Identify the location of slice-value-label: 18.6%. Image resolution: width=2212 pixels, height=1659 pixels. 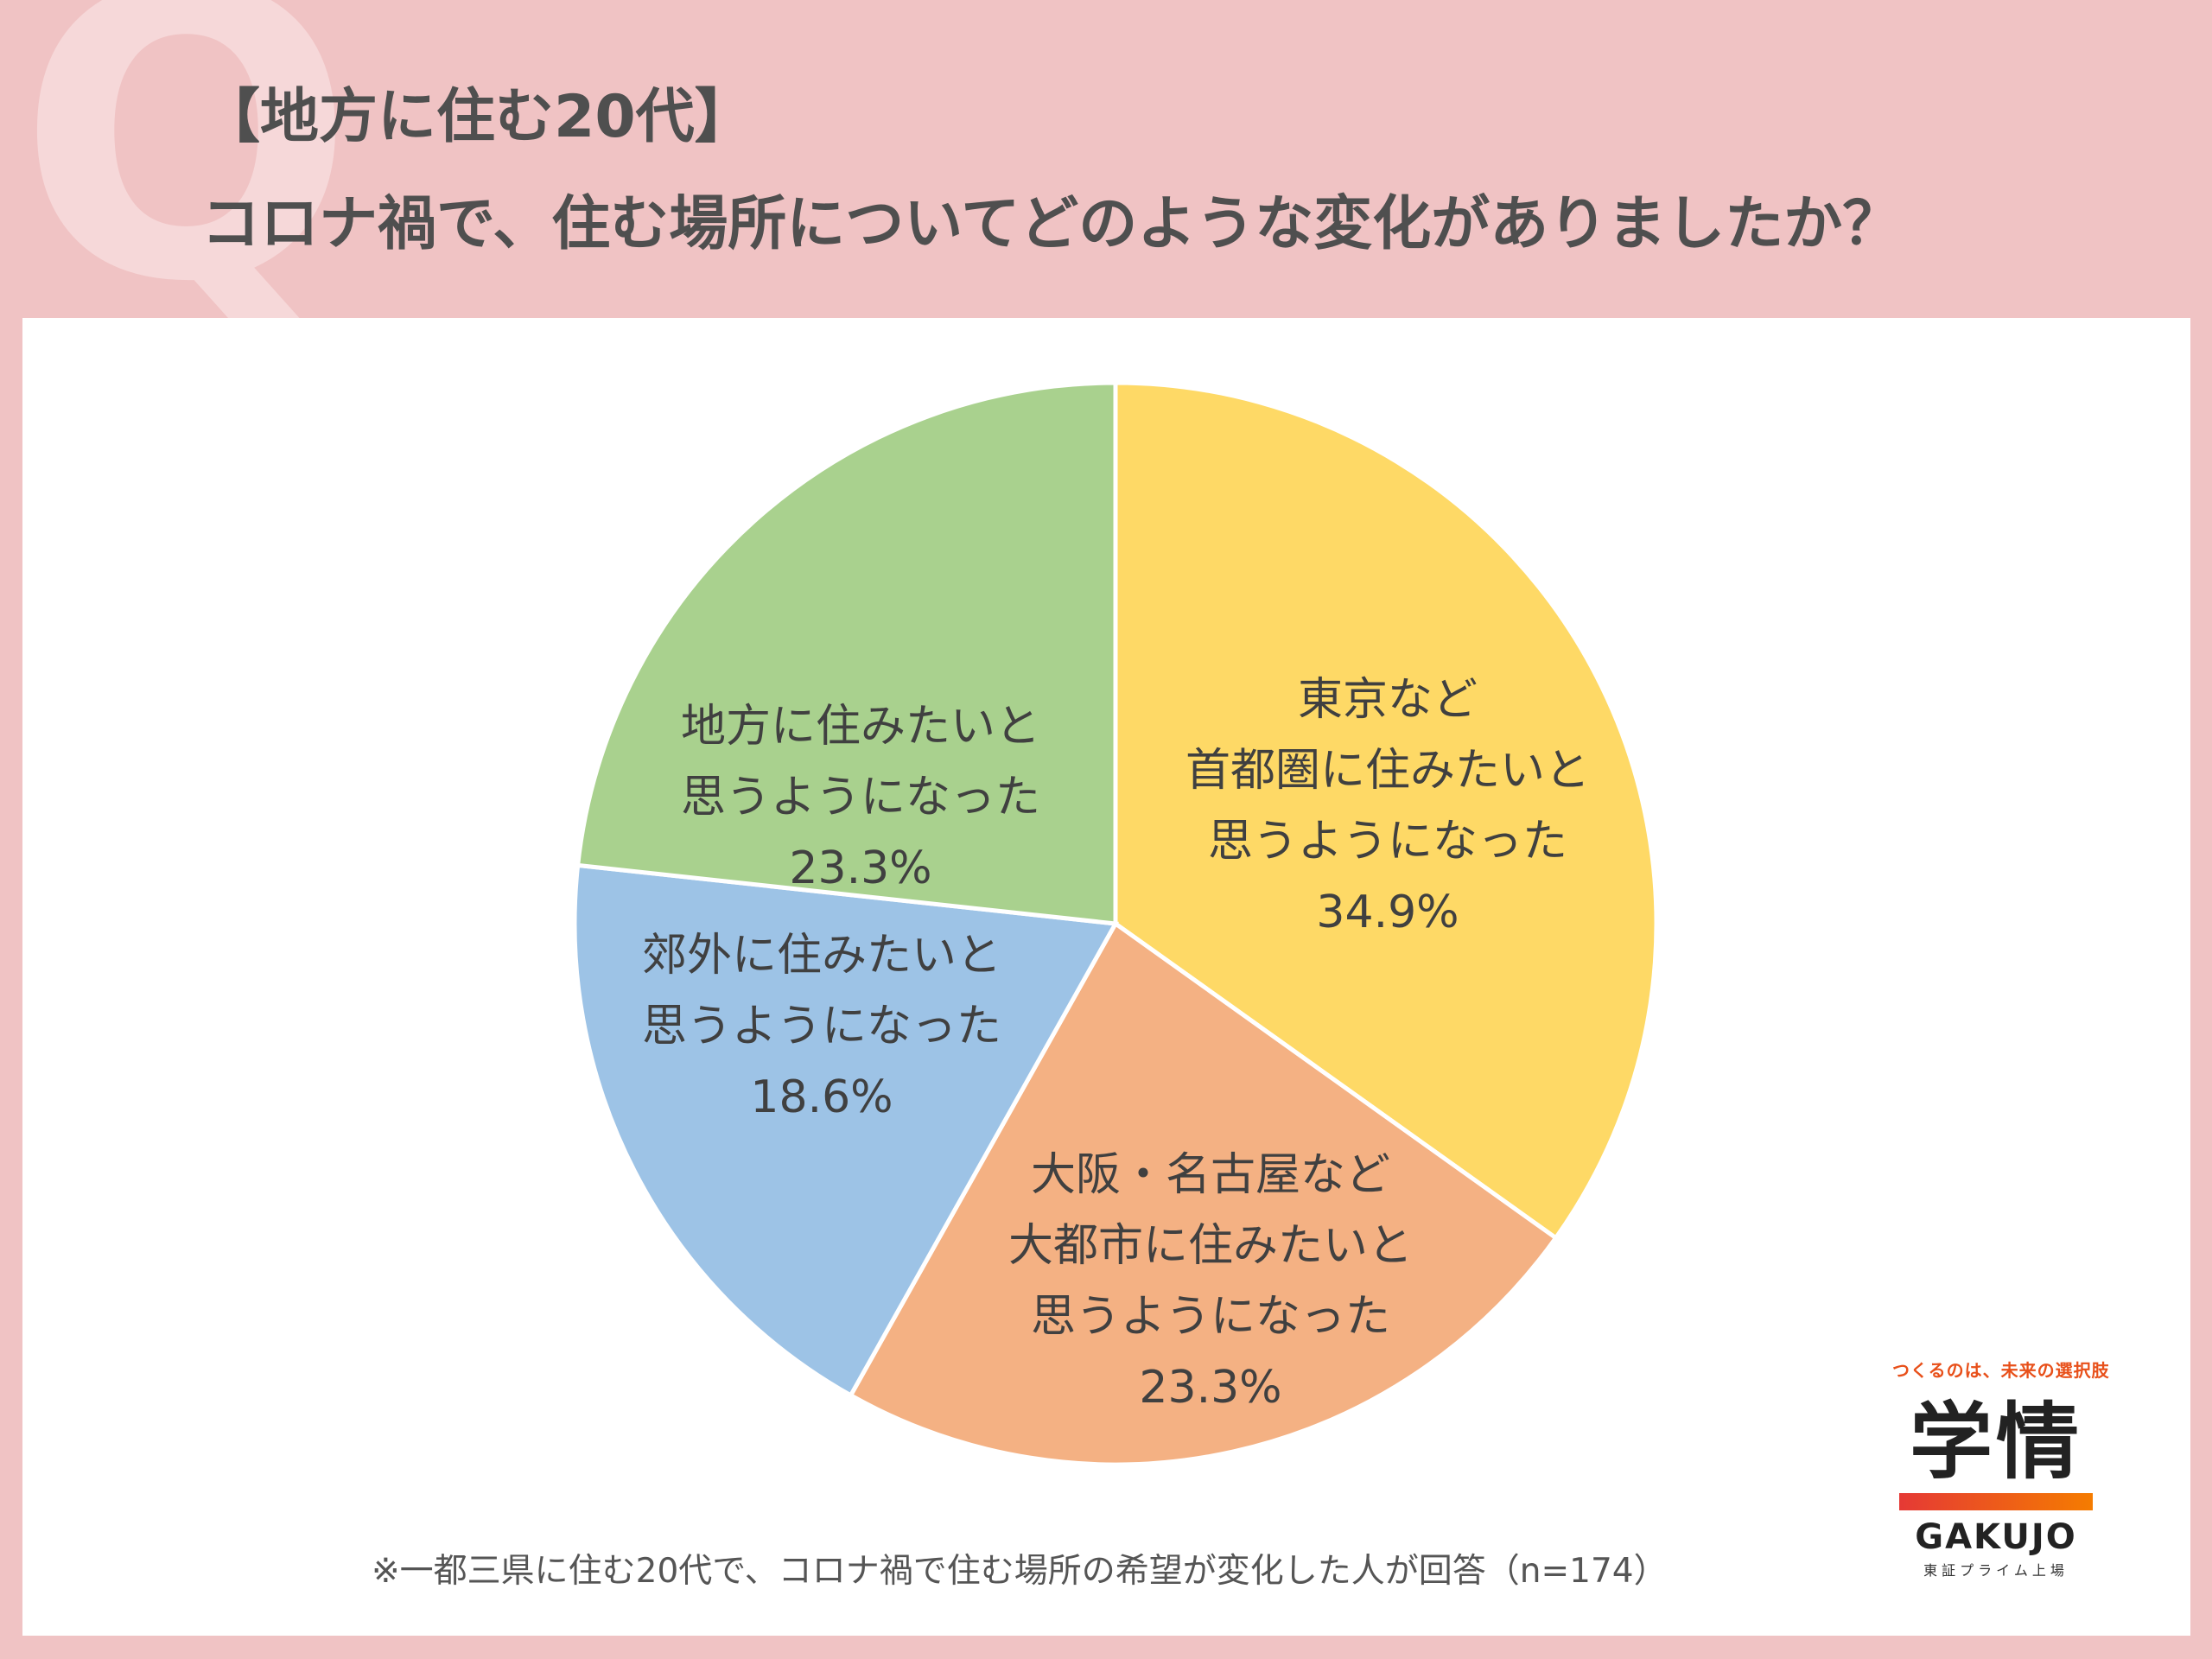
(821, 1097).